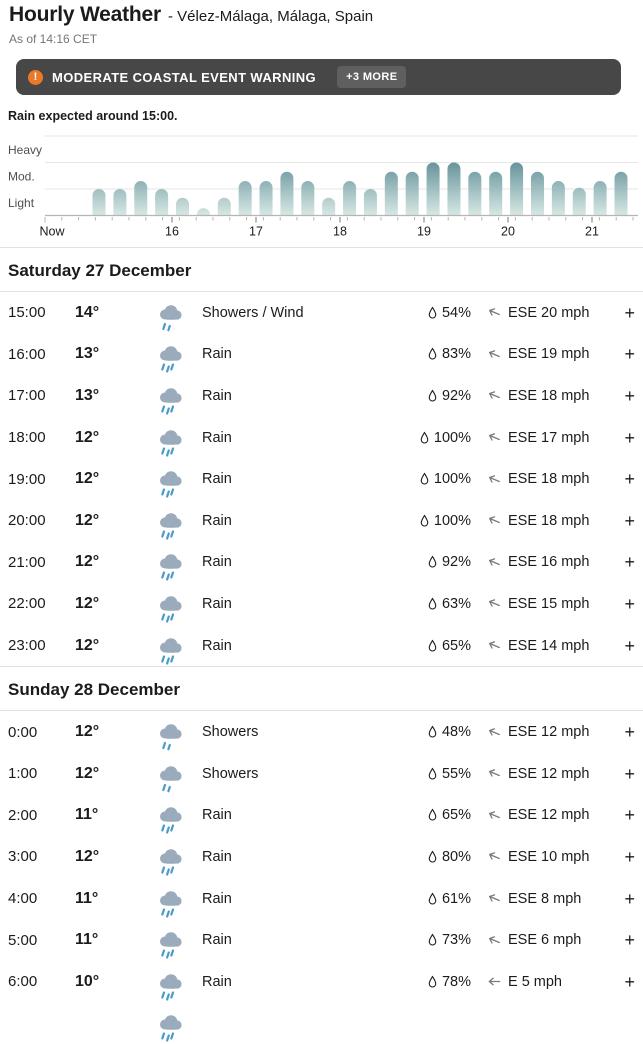  What do you see at coordinates (35, 77) in the screenshot?
I see `alert-circle-icon: !` at bounding box center [35, 77].